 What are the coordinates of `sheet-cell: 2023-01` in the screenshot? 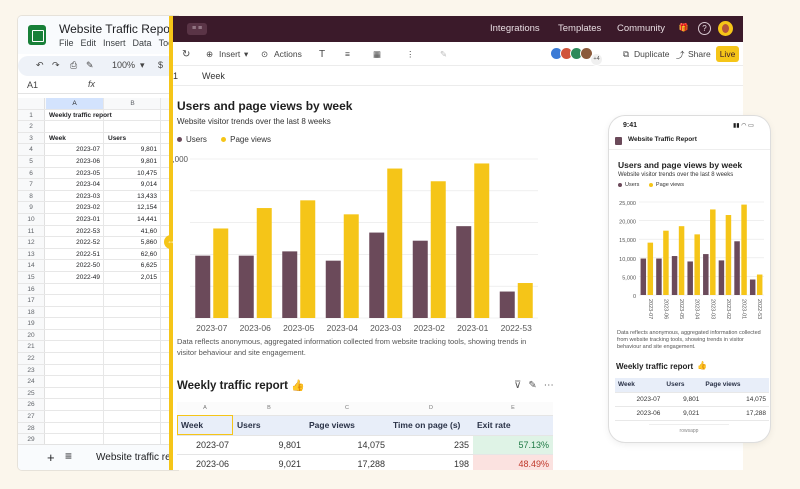 It's located at (75, 219).